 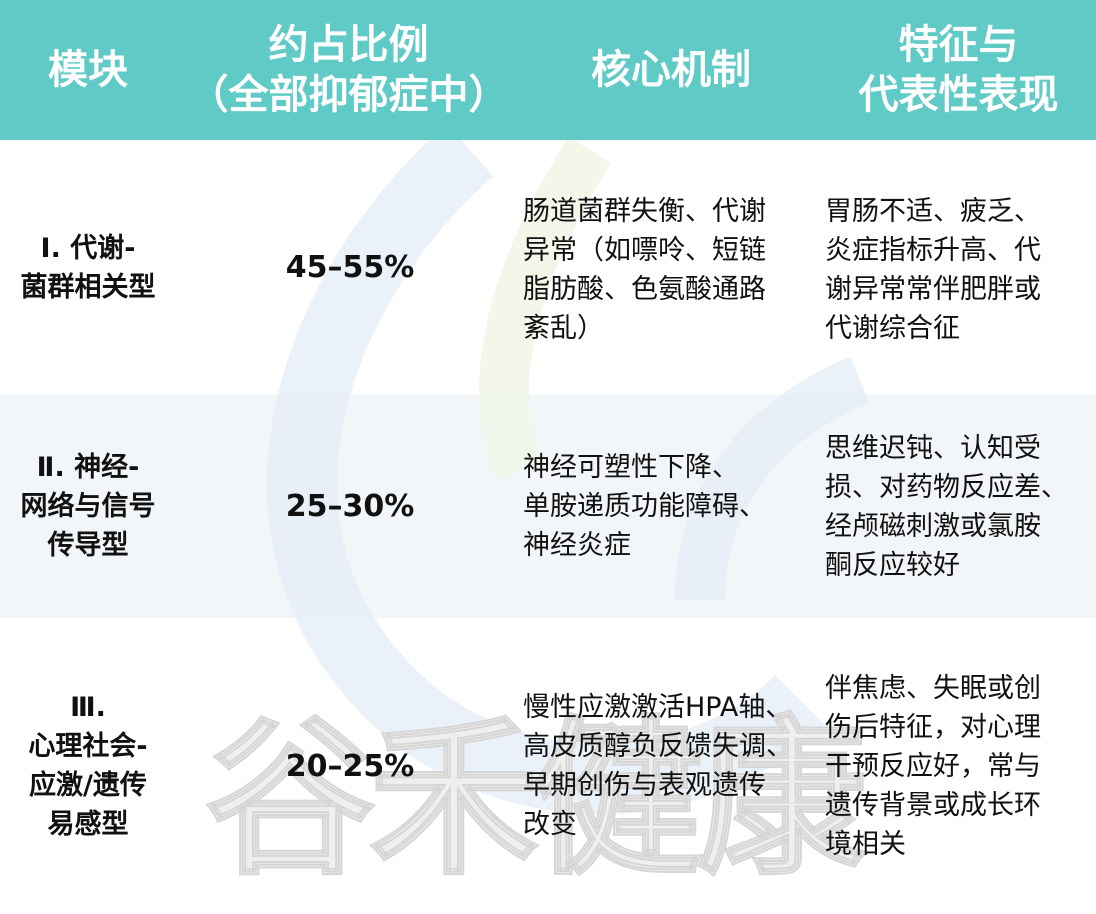 What do you see at coordinates (671, 70) in the screenshot?
I see `header-mechanism: 核心机制` at bounding box center [671, 70].